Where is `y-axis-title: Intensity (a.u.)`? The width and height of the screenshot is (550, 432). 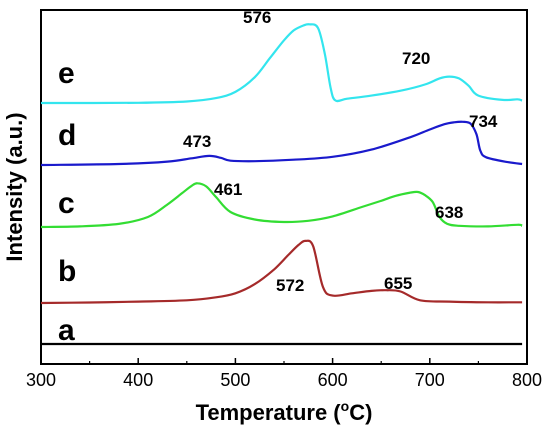
y-axis-title: Intensity (a.u.) is located at coordinates (14, 186).